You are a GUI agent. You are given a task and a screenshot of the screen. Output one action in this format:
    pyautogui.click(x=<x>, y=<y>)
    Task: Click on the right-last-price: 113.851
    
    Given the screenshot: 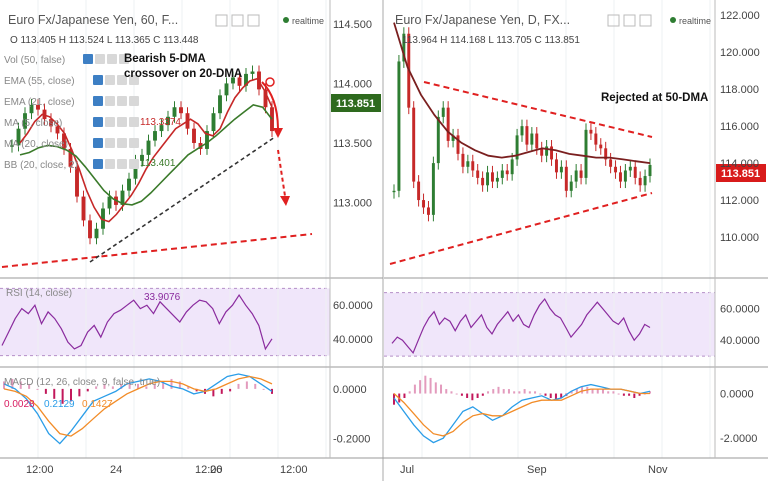 What is the action you would take?
    pyautogui.click(x=740, y=174)
    